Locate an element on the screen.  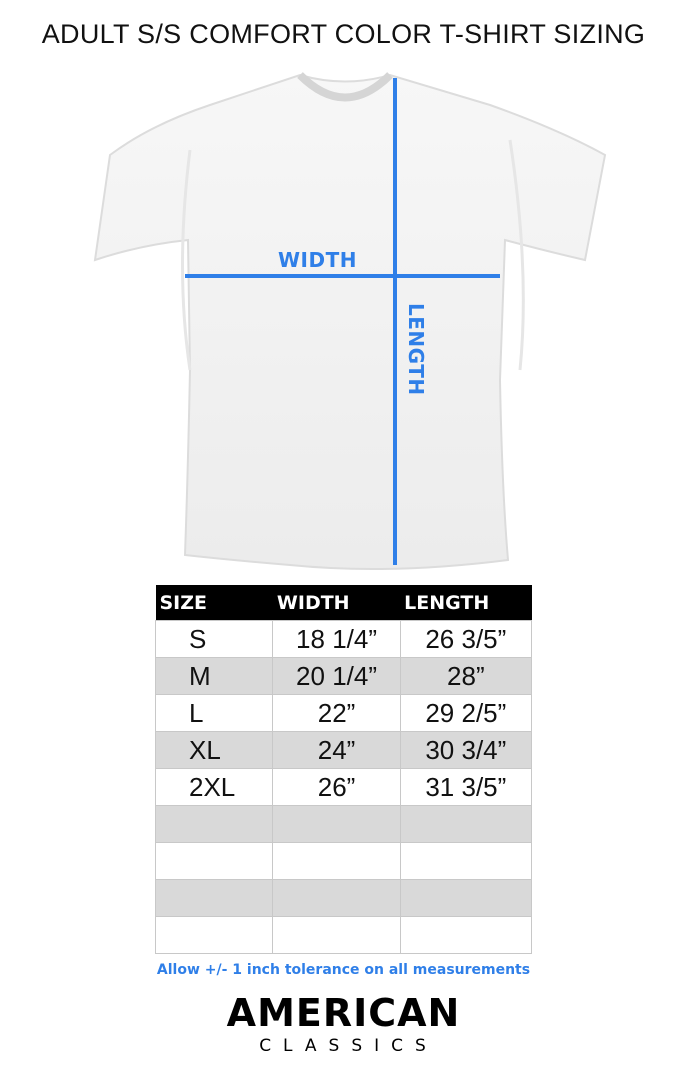
width-cell: 20 1/4” is located at coordinates (336, 676).